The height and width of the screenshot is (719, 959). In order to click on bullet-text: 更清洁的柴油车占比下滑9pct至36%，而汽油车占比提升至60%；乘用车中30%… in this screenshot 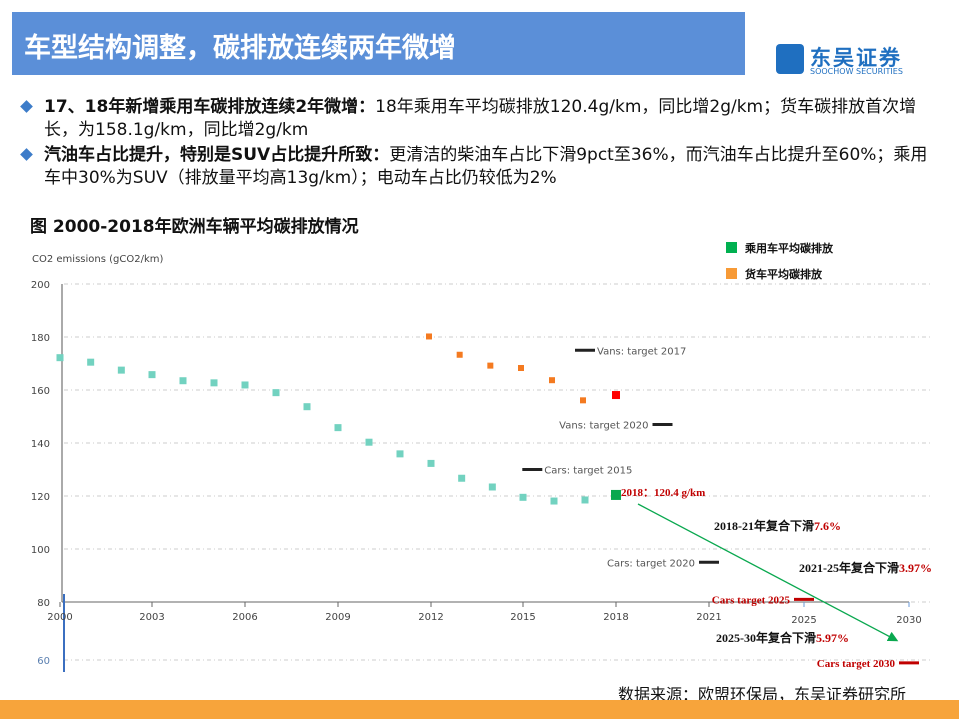, I will do `click(486, 166)`.